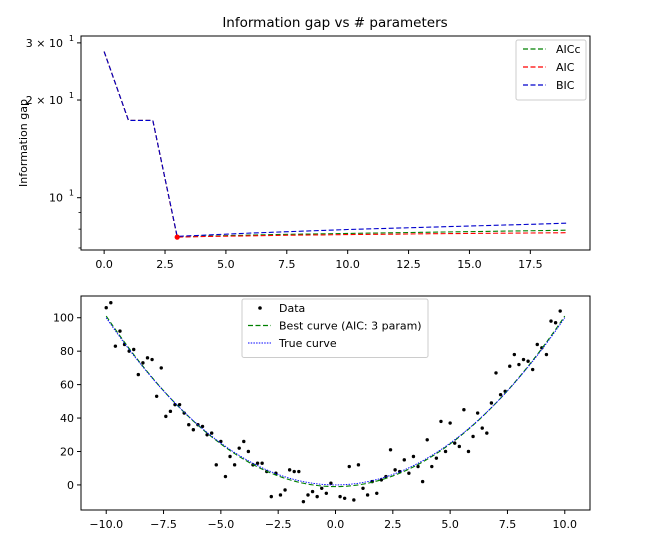  Describe the element at coordinates (292, 308) in the screenshot. I see `legend-label: Data` at that location.